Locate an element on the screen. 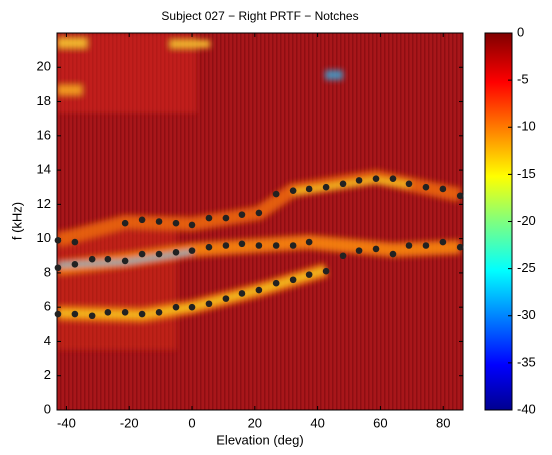  colorbar-tick-label: -35 is located at coordinates (526, 361).